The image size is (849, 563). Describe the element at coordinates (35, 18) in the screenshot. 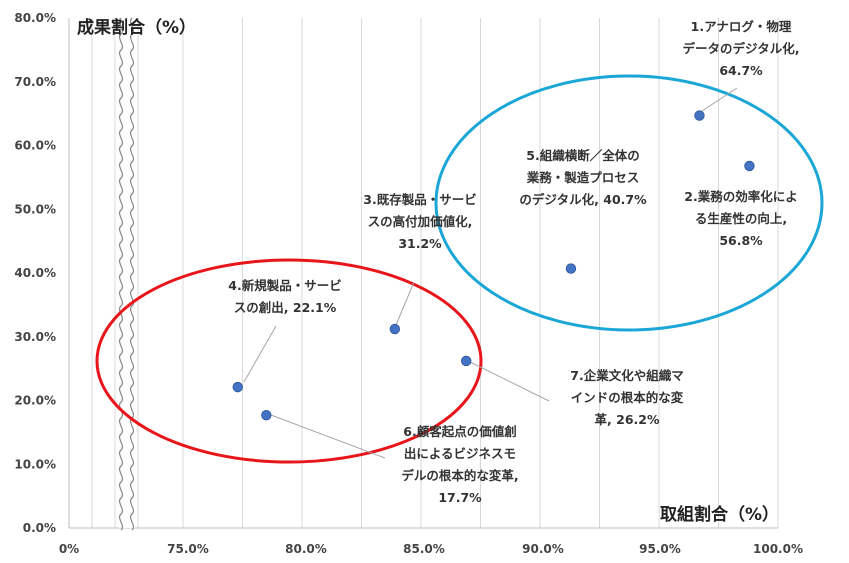

I see `y-tick-label: 80.0%` at that location.